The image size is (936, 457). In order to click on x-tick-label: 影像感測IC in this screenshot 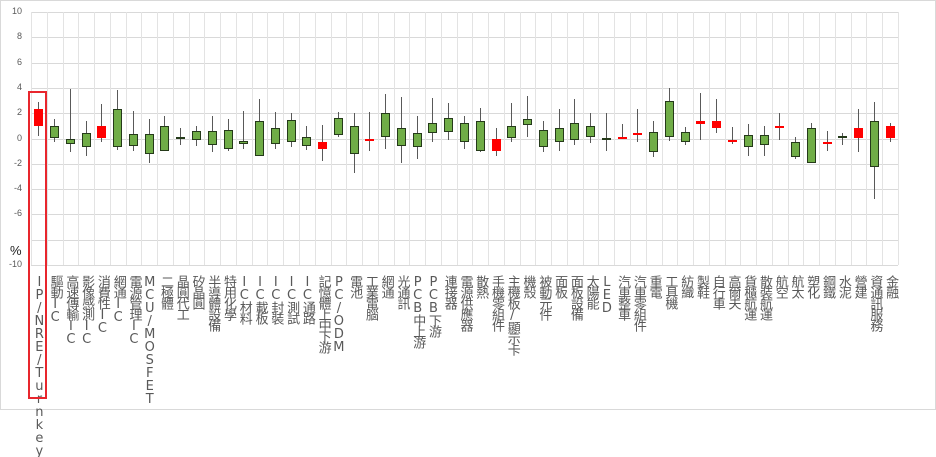, I will do `click(87, 310)`.